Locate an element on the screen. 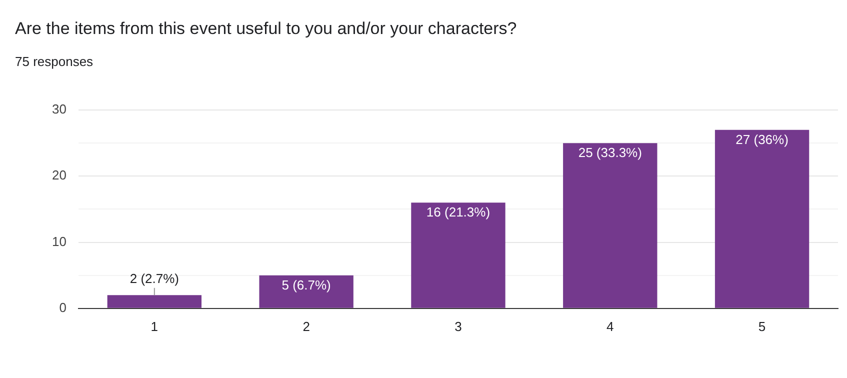  y-tick-label: 20 is located at coordinates (59, 175).